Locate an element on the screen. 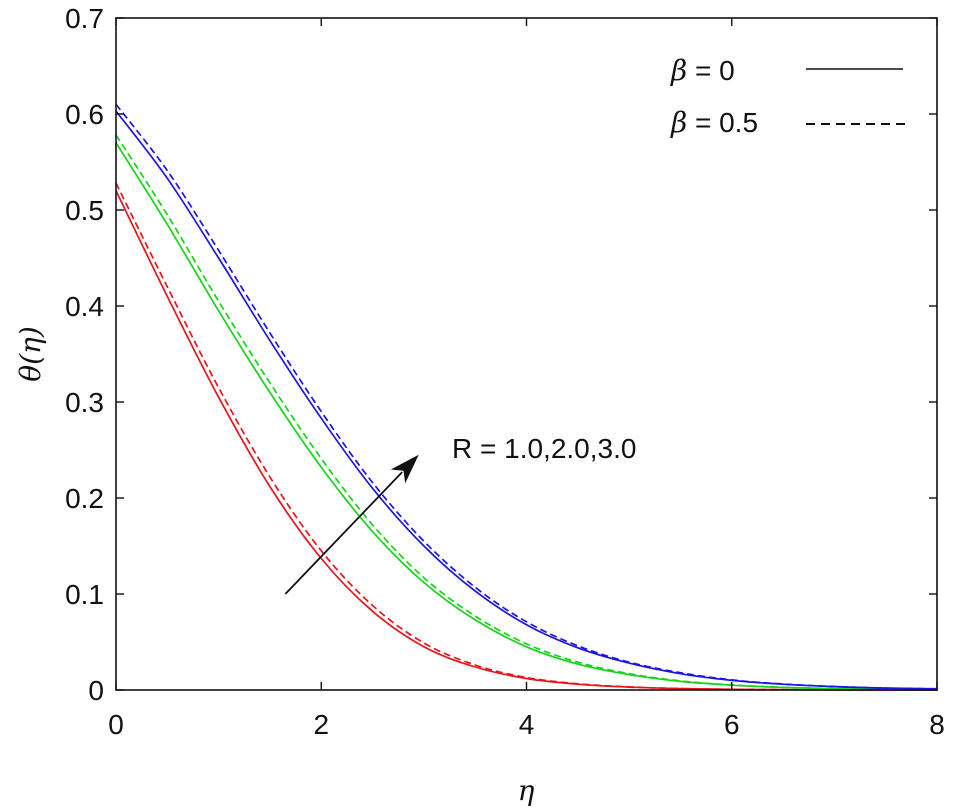 This screenshot has height=812, width=954. y-tick-label: 0.6 is located at coordinates (84, 114).